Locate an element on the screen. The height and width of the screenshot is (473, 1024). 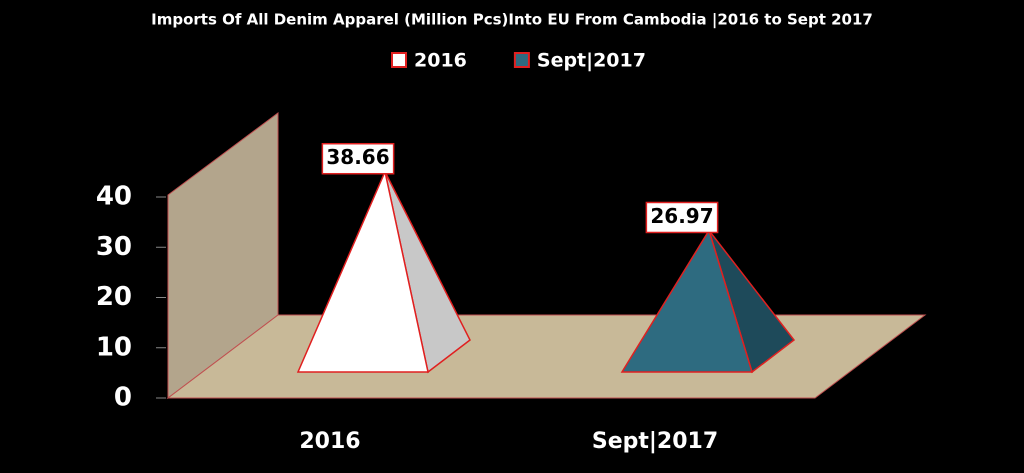
x-tick-label: Sept|2017 is located at coordinates (655, 441).